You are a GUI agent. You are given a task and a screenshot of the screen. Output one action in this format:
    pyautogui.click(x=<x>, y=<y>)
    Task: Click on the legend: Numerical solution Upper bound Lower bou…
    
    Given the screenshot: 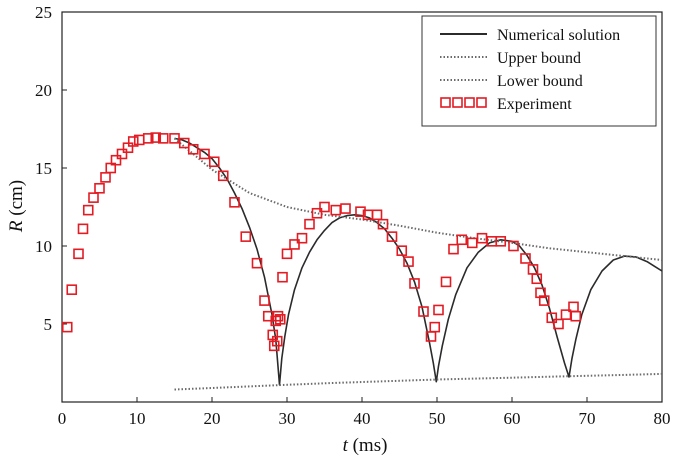 What is the action you would take?
    pyautogui.click(x=539, y=71)
    